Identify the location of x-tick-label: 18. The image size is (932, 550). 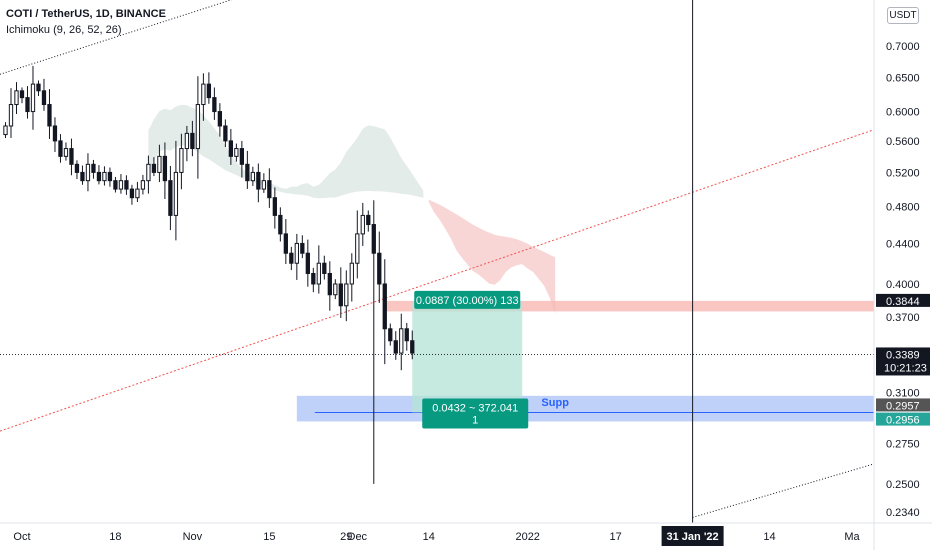
(115, 537).